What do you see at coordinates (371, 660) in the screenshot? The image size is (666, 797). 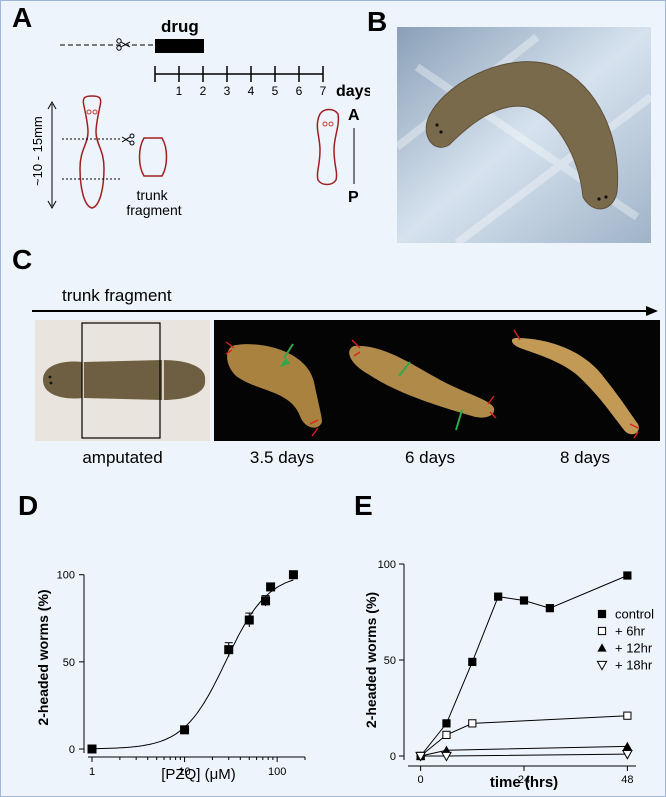 I see `chart-e-ylabel: 2-headed worms (%)` at bounding box center [371, 660].